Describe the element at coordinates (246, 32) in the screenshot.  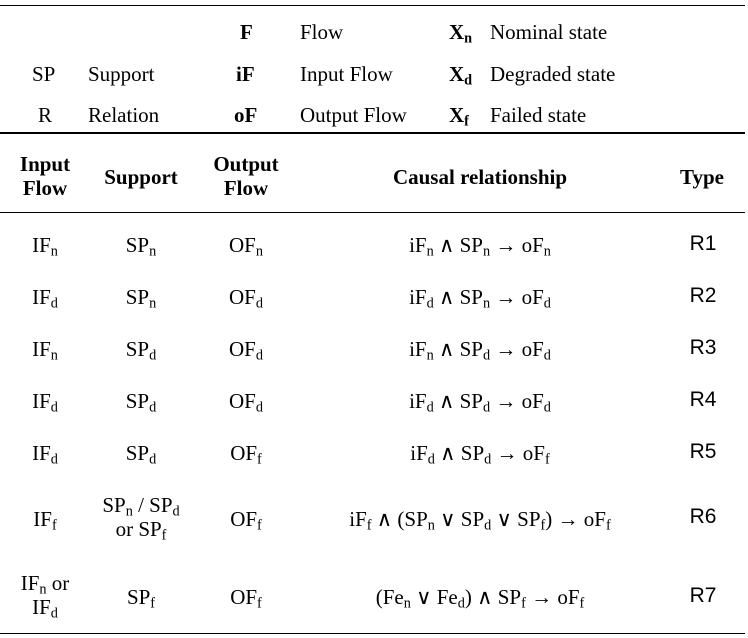
I see `legend-abbr-flow: F` at that location.